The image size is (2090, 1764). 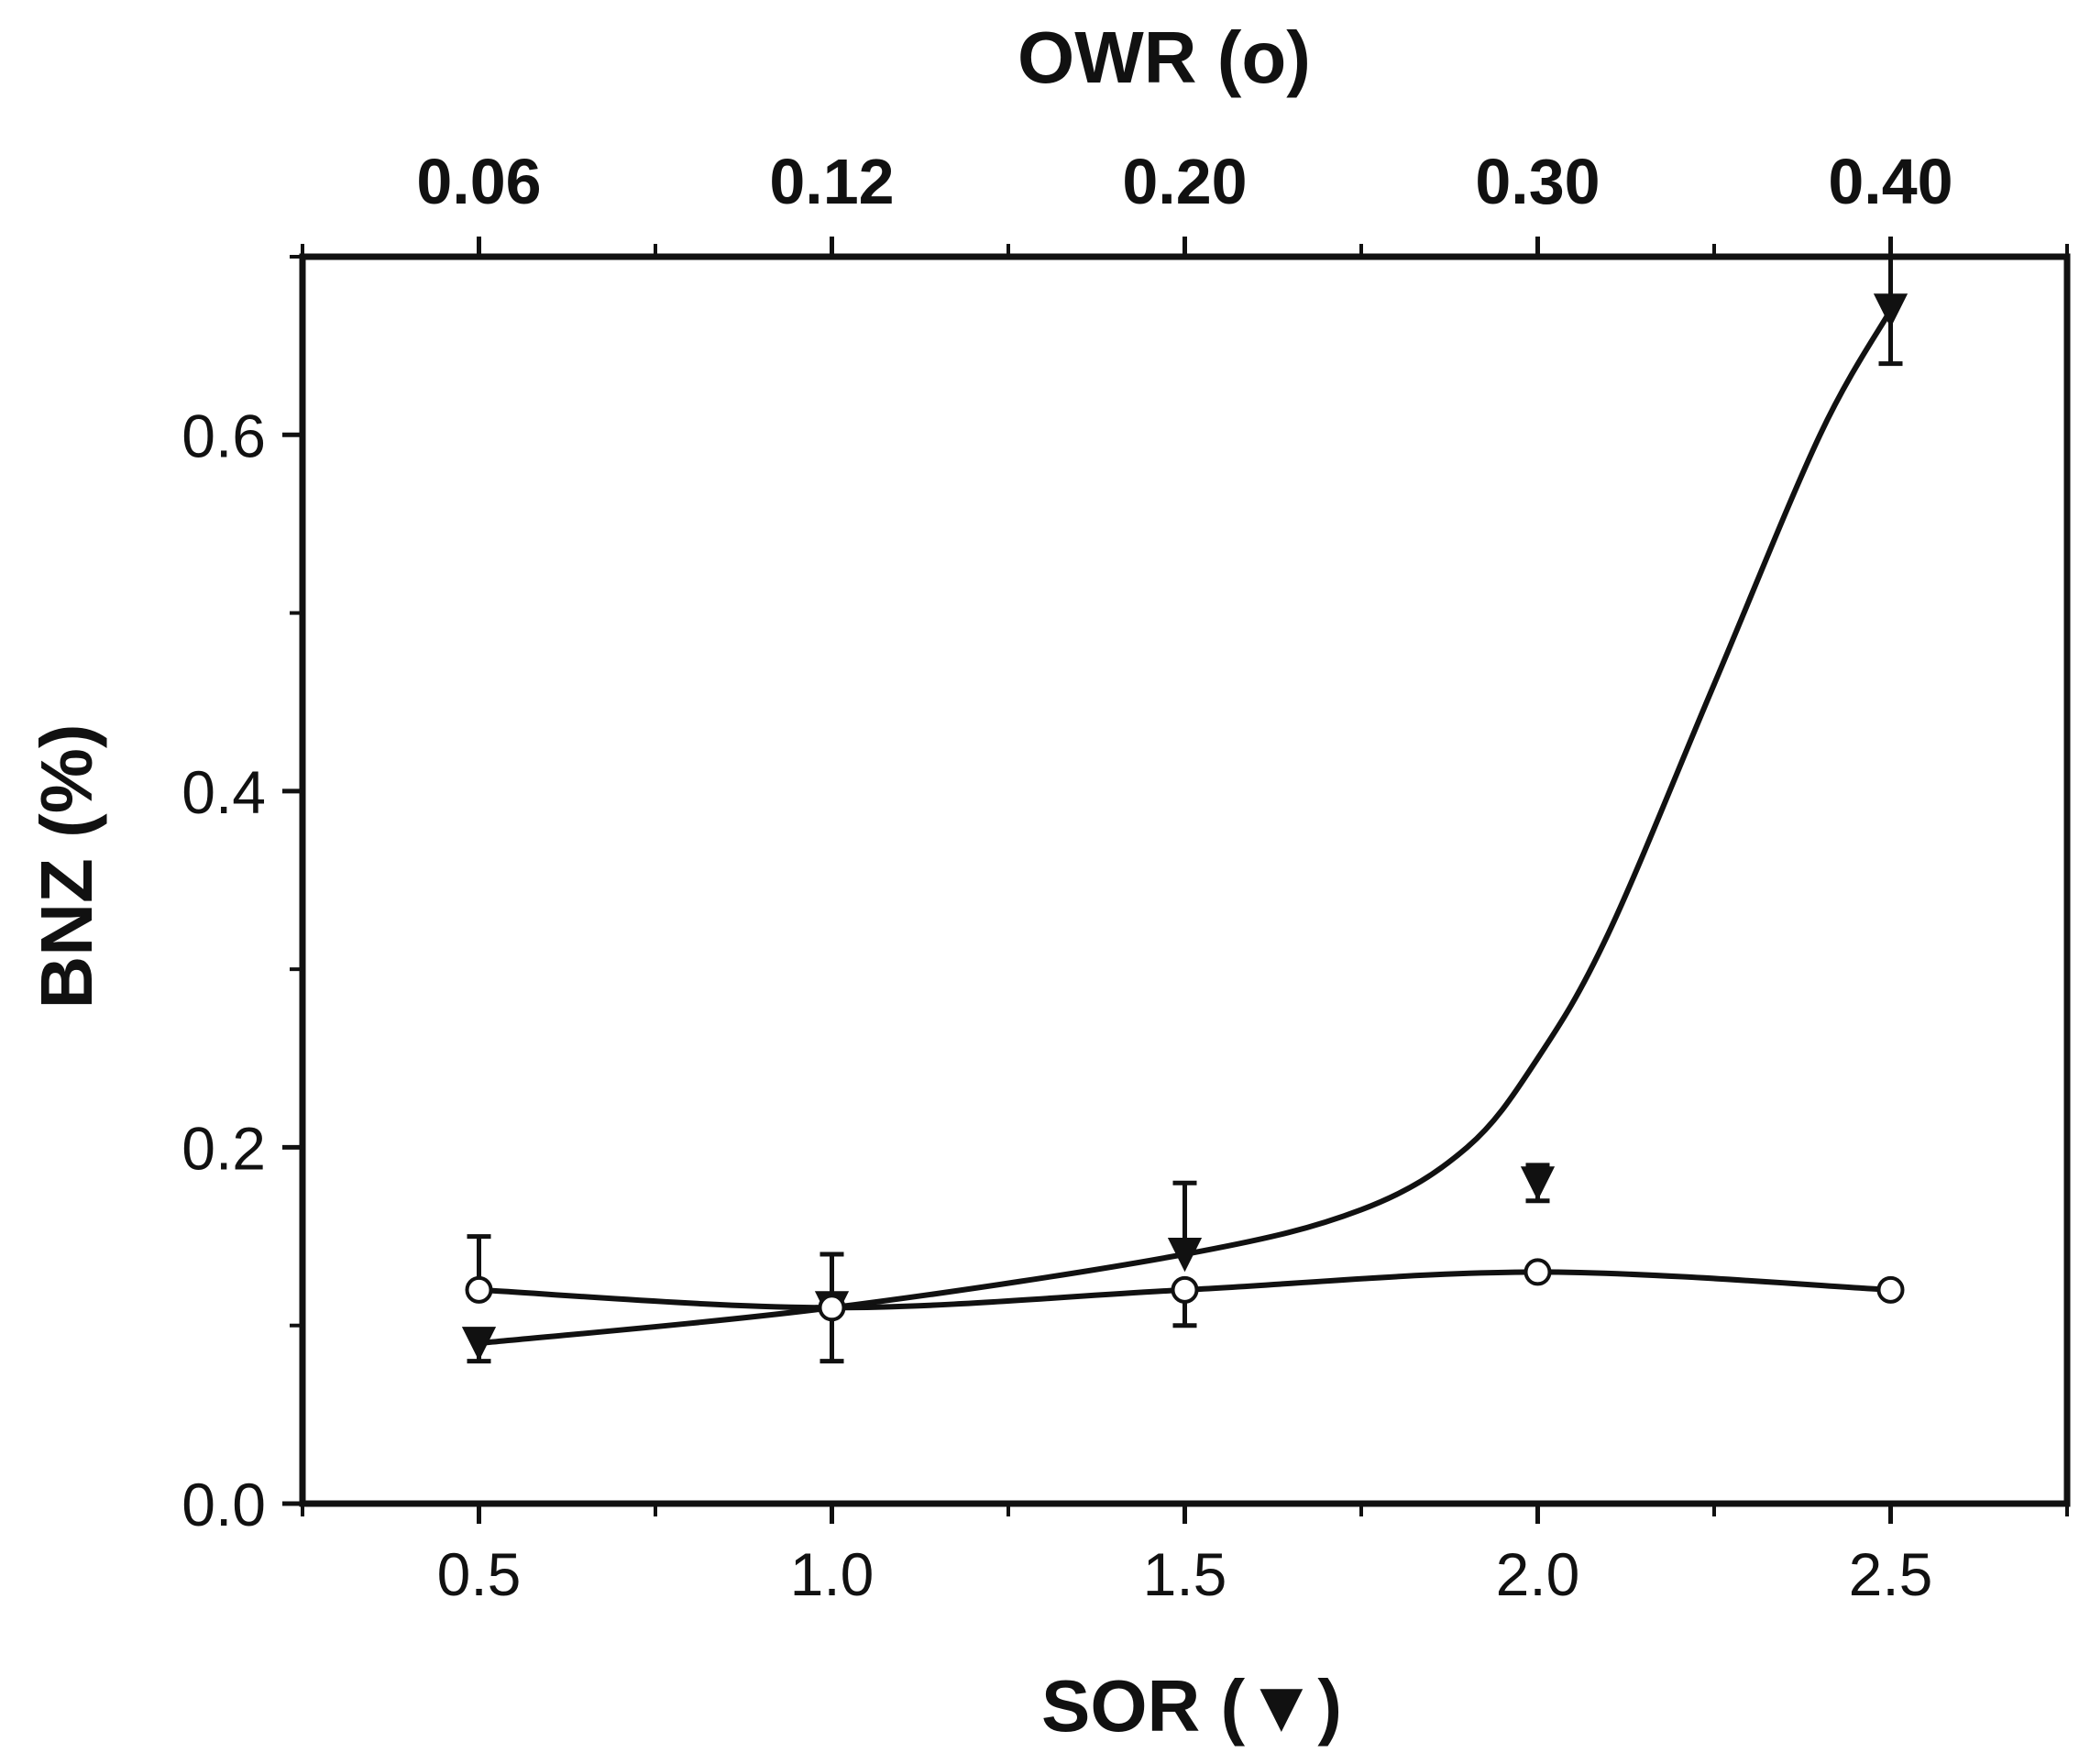 I want to click on x2-tick-label: 0.20, so click(x=1184, y=181).